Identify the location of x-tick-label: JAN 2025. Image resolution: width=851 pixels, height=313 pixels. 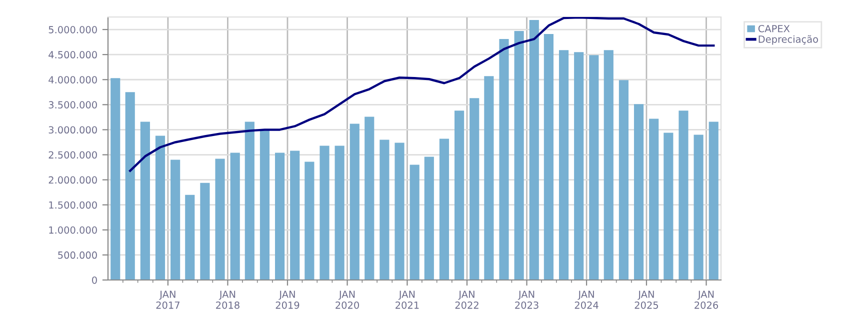
(646, 299).